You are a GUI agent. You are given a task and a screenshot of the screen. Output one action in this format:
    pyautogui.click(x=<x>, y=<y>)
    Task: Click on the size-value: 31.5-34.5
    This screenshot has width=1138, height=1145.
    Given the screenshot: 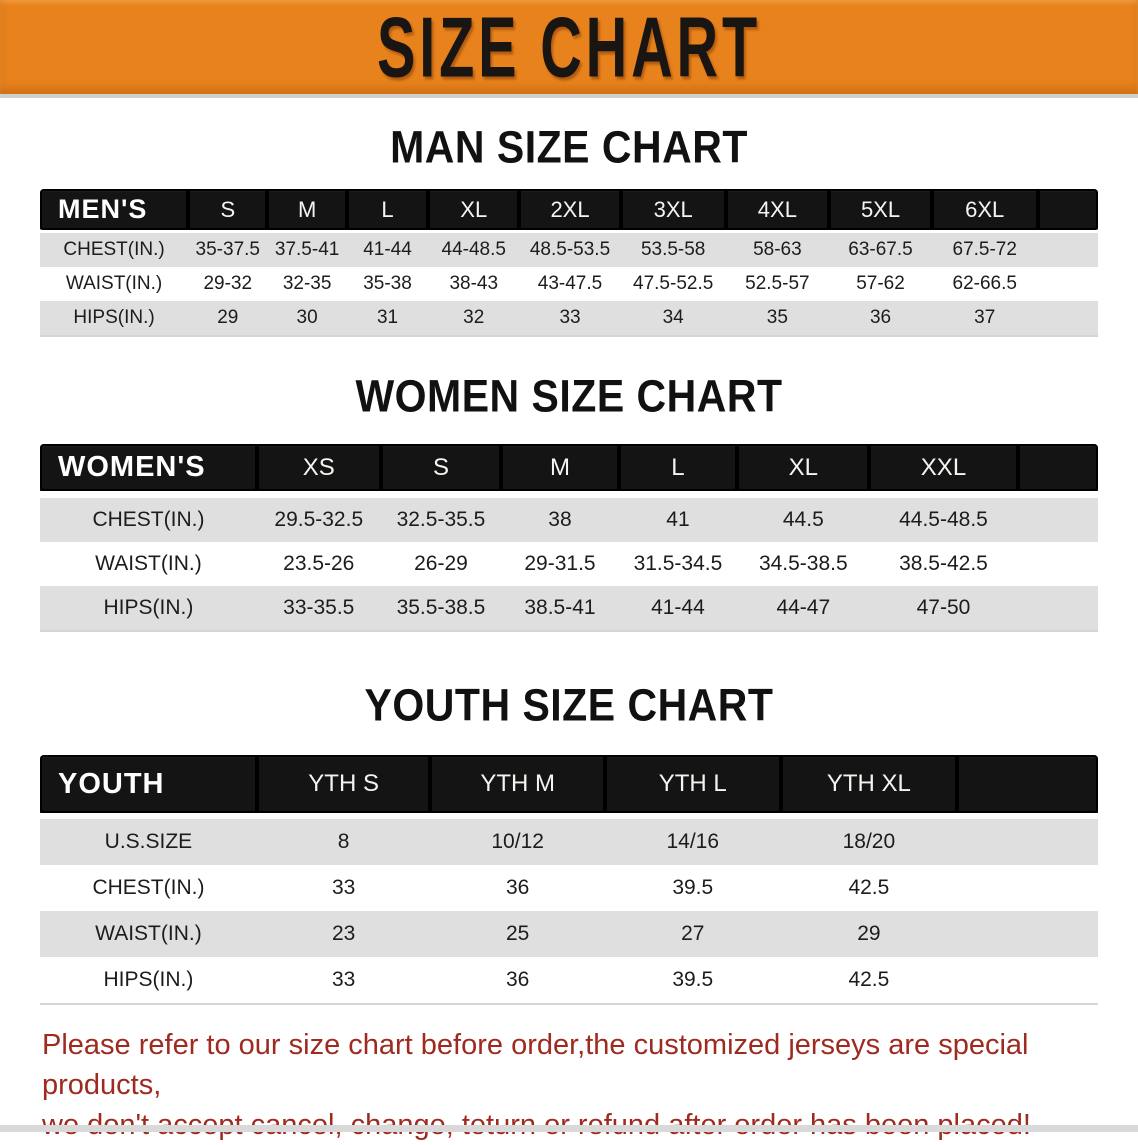 What is the action you would take?
    pyautogui.click(x=678, y=564)
    